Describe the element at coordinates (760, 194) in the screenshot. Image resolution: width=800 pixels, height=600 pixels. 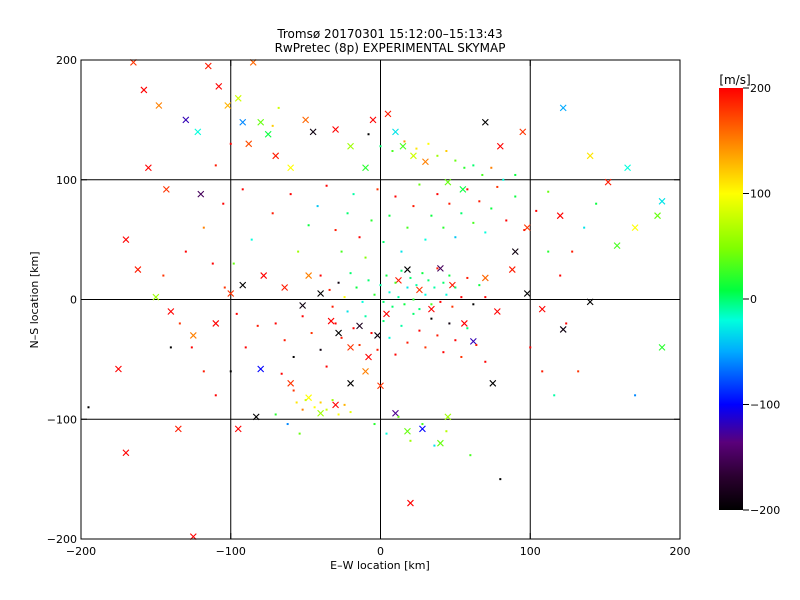
I see `colorbar-tick-label: 100` at that location.